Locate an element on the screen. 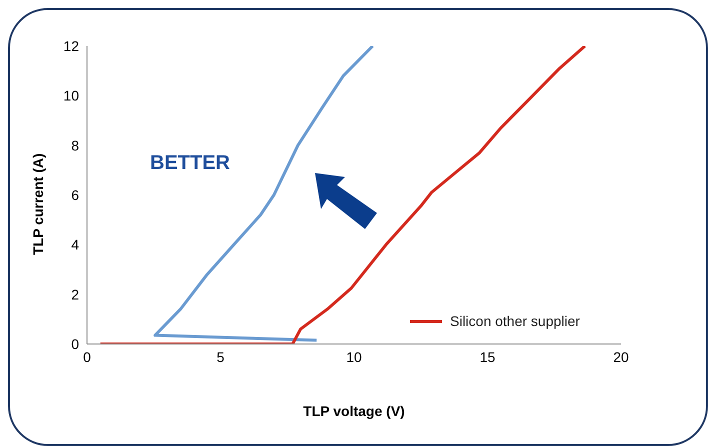 This screenshot has width=708, height=446. annotation: BETTER is located at coordinates (190, 163).